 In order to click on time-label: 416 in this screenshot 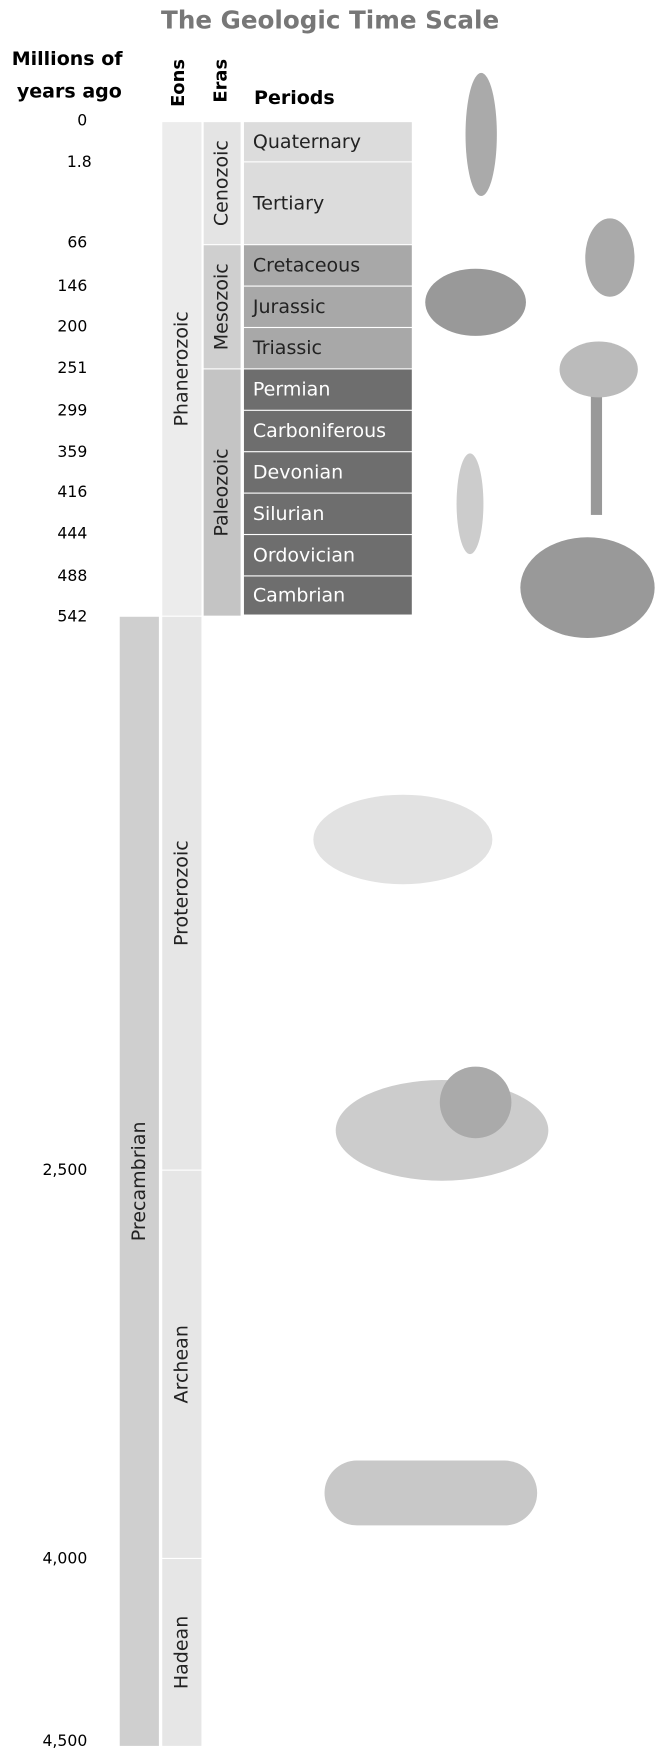, I will do `click(72, 491)`.